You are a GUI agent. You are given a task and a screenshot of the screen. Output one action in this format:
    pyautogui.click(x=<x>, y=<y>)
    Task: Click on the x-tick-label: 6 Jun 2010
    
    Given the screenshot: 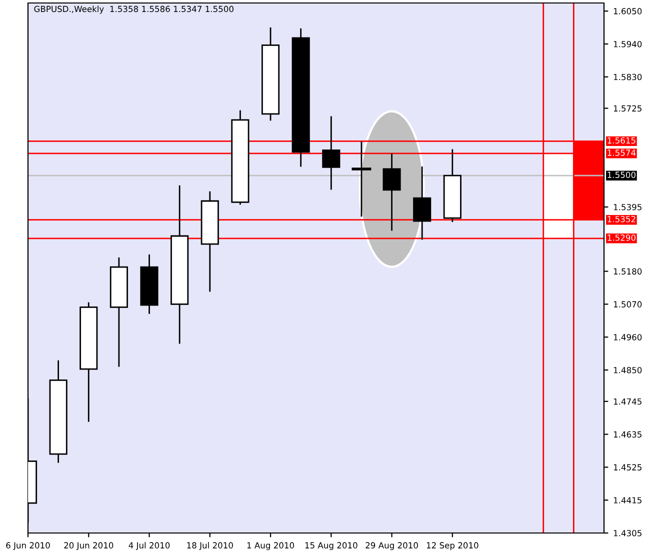 What is the action you would take?
    pyautogui.click(x=28, y=546)
    